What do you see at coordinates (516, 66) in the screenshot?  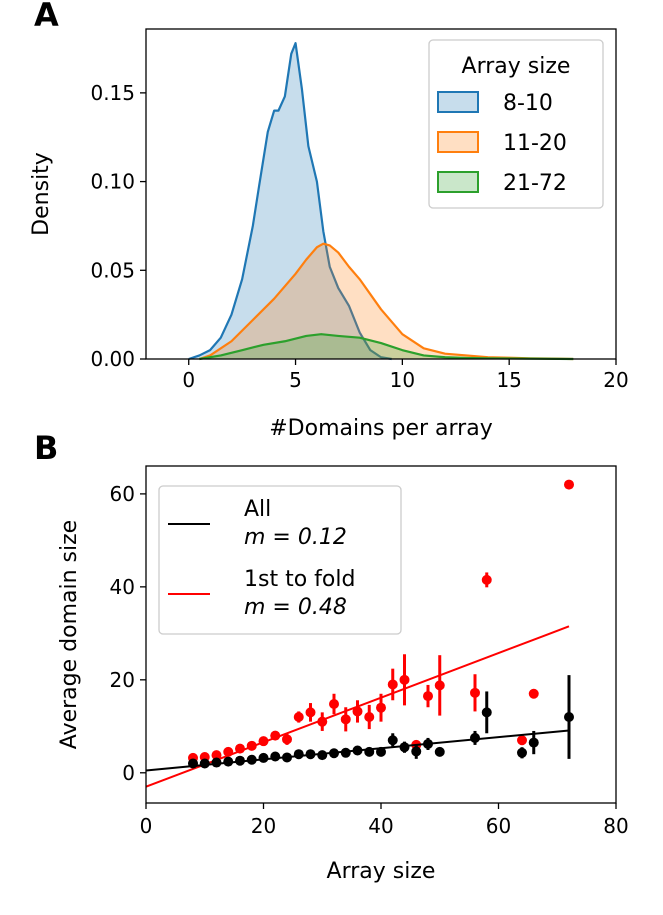 I see `legend-title: Array size` at bounding box center [516, 66].